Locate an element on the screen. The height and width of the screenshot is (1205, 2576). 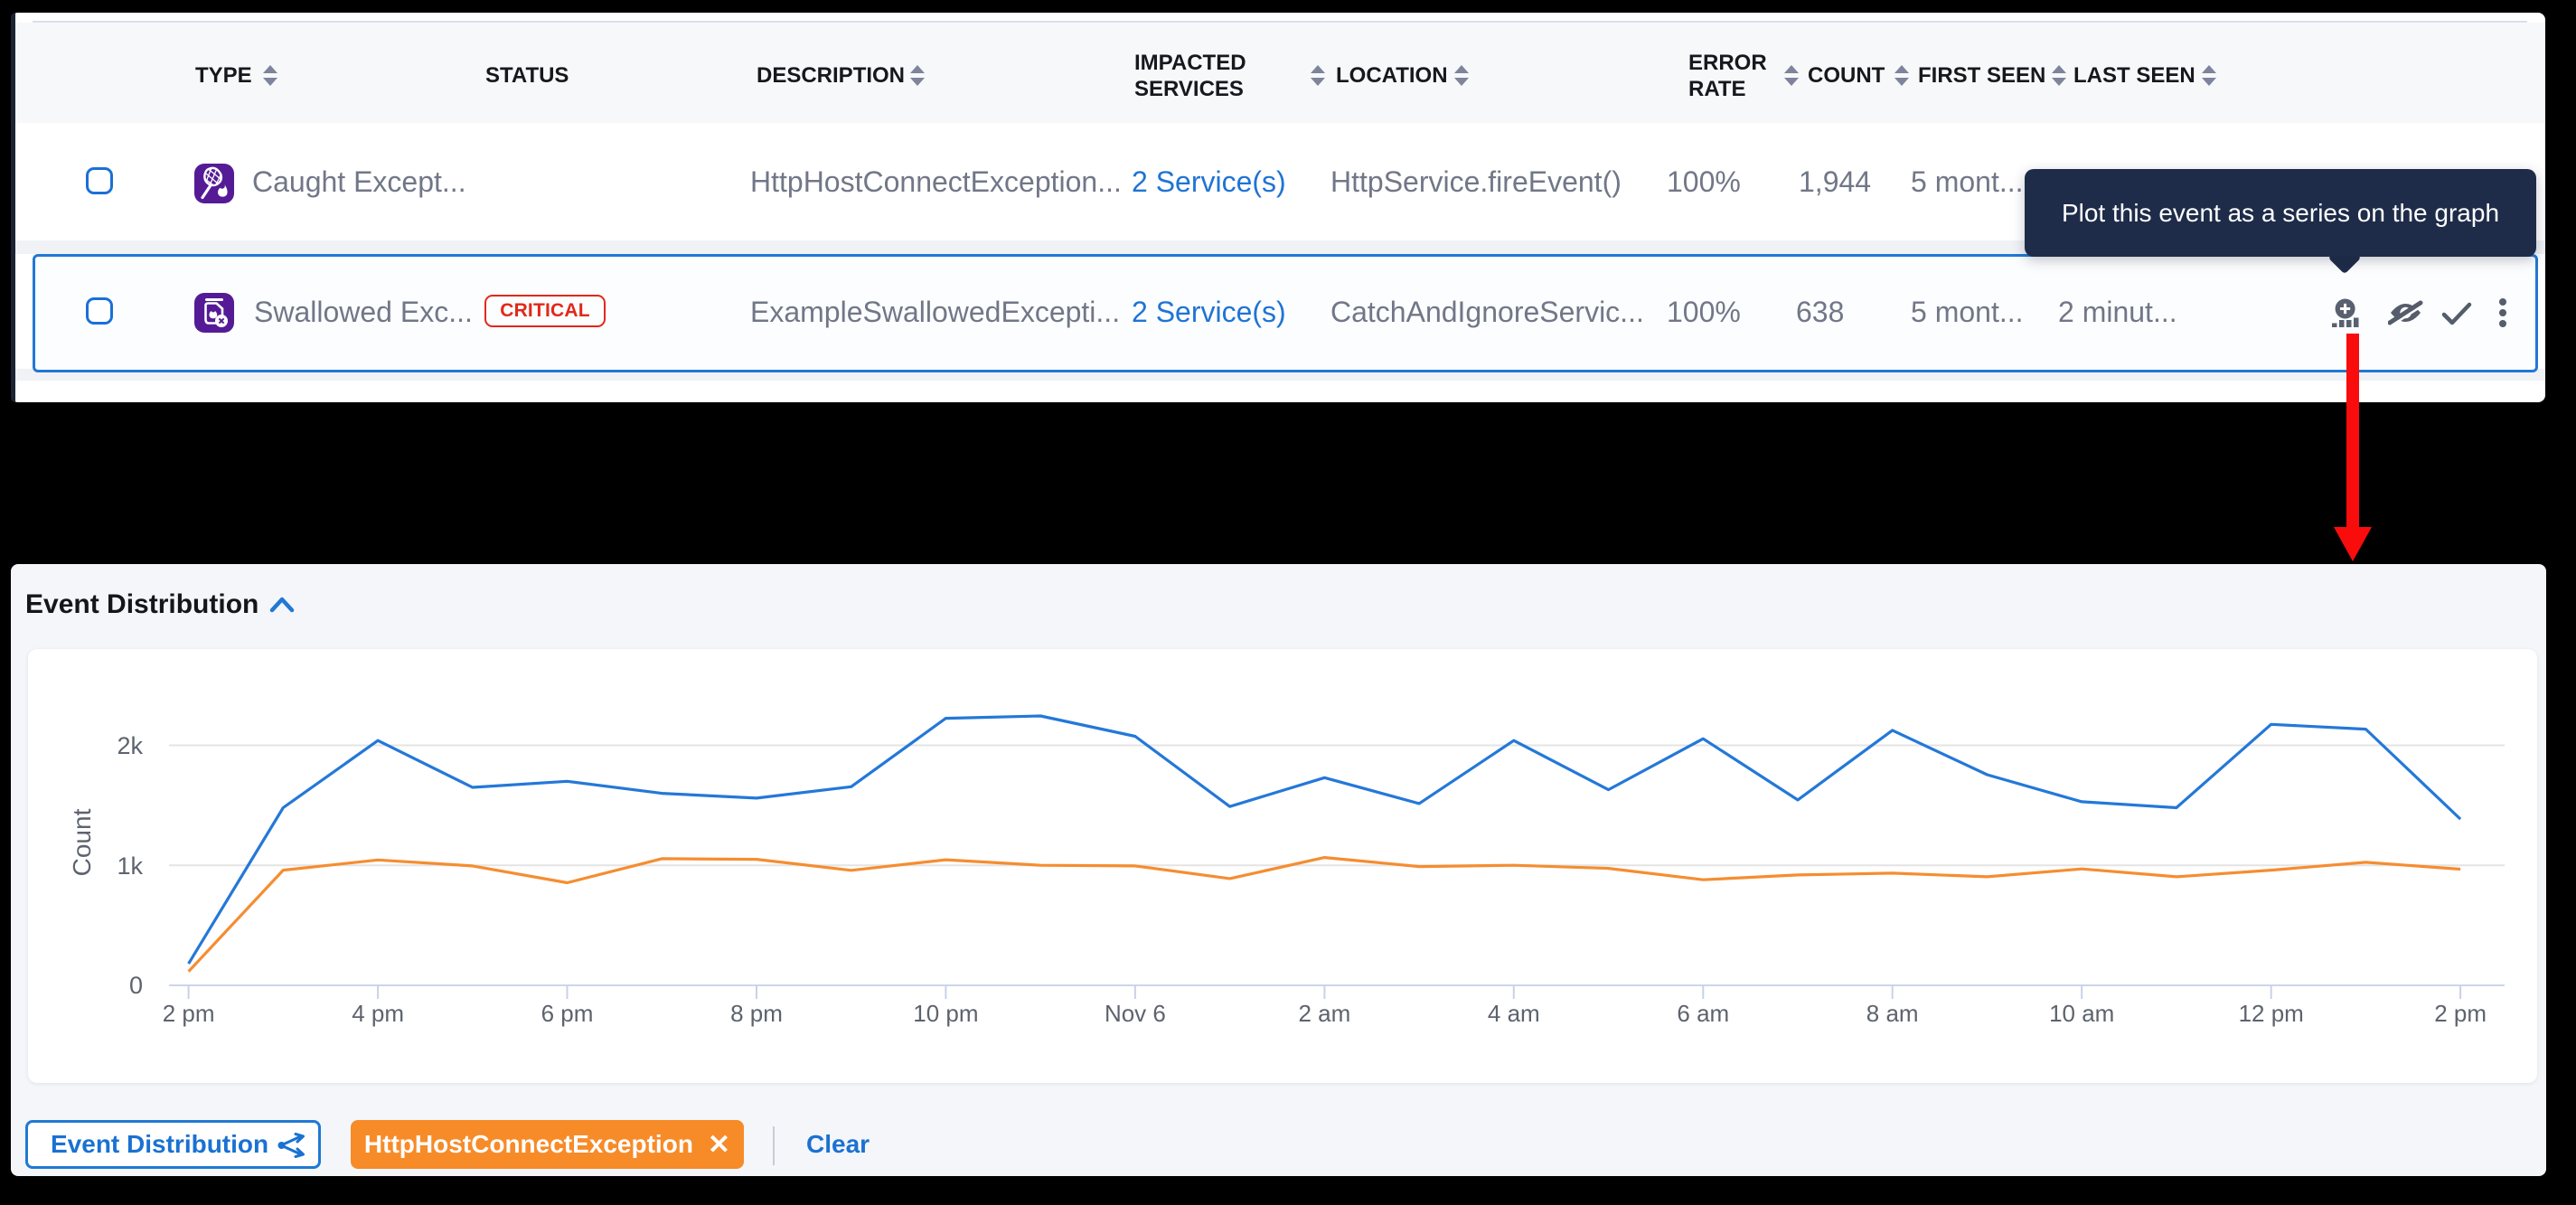
svg-text: 6 am is located at coordinates (1703, 1013).